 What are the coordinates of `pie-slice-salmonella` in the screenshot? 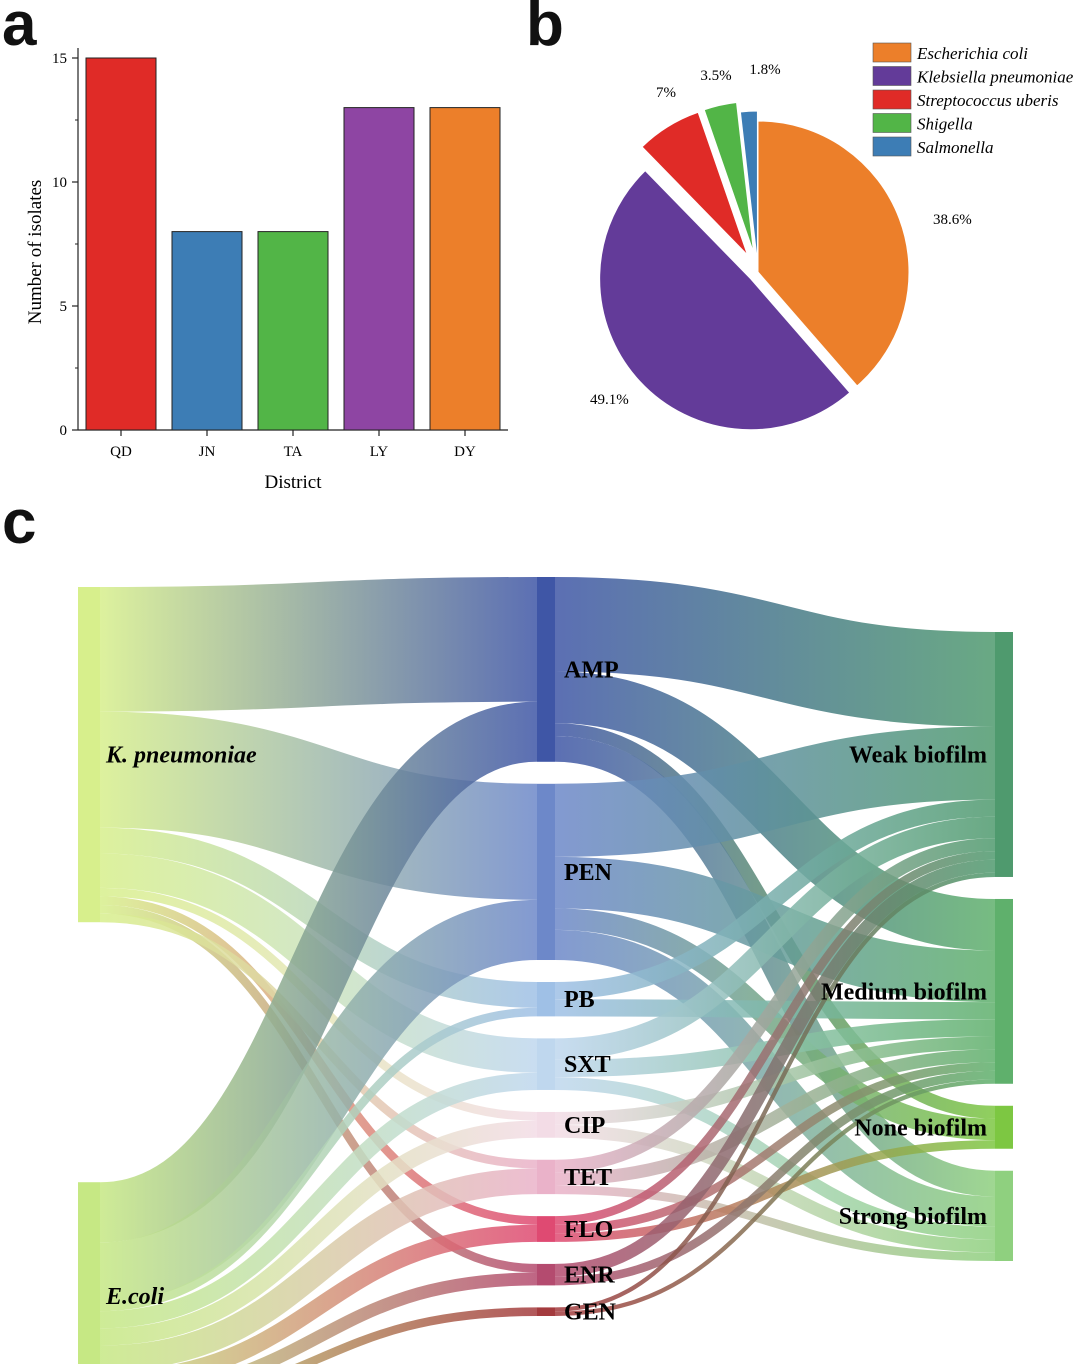 It's located at (748, 186).